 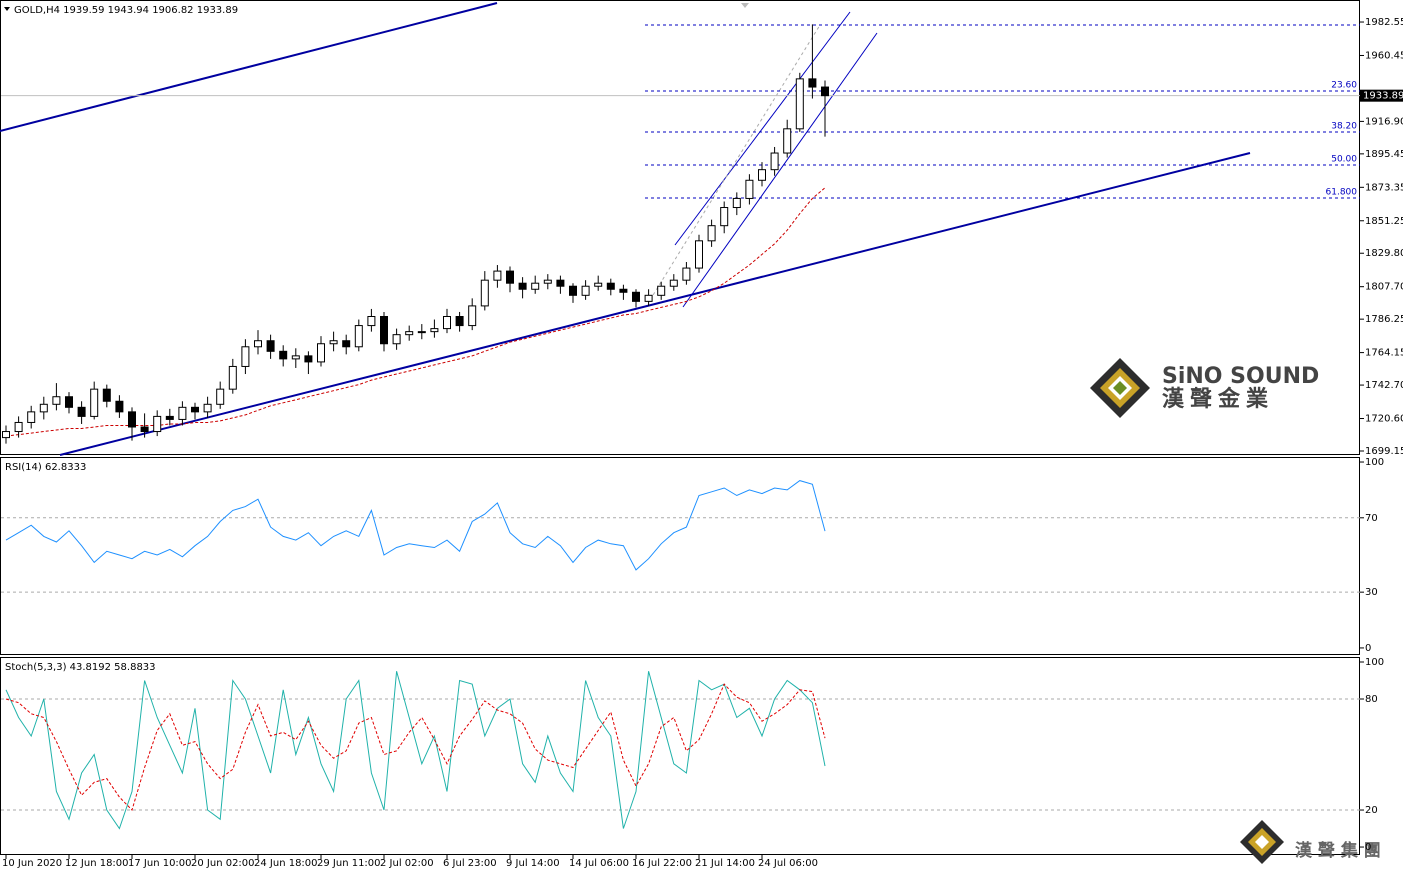 What do you see at coordinates (1384, 385) in the screenshot?
I see `y-tick-label: 1742.70` at bounding box center [1384, 385].